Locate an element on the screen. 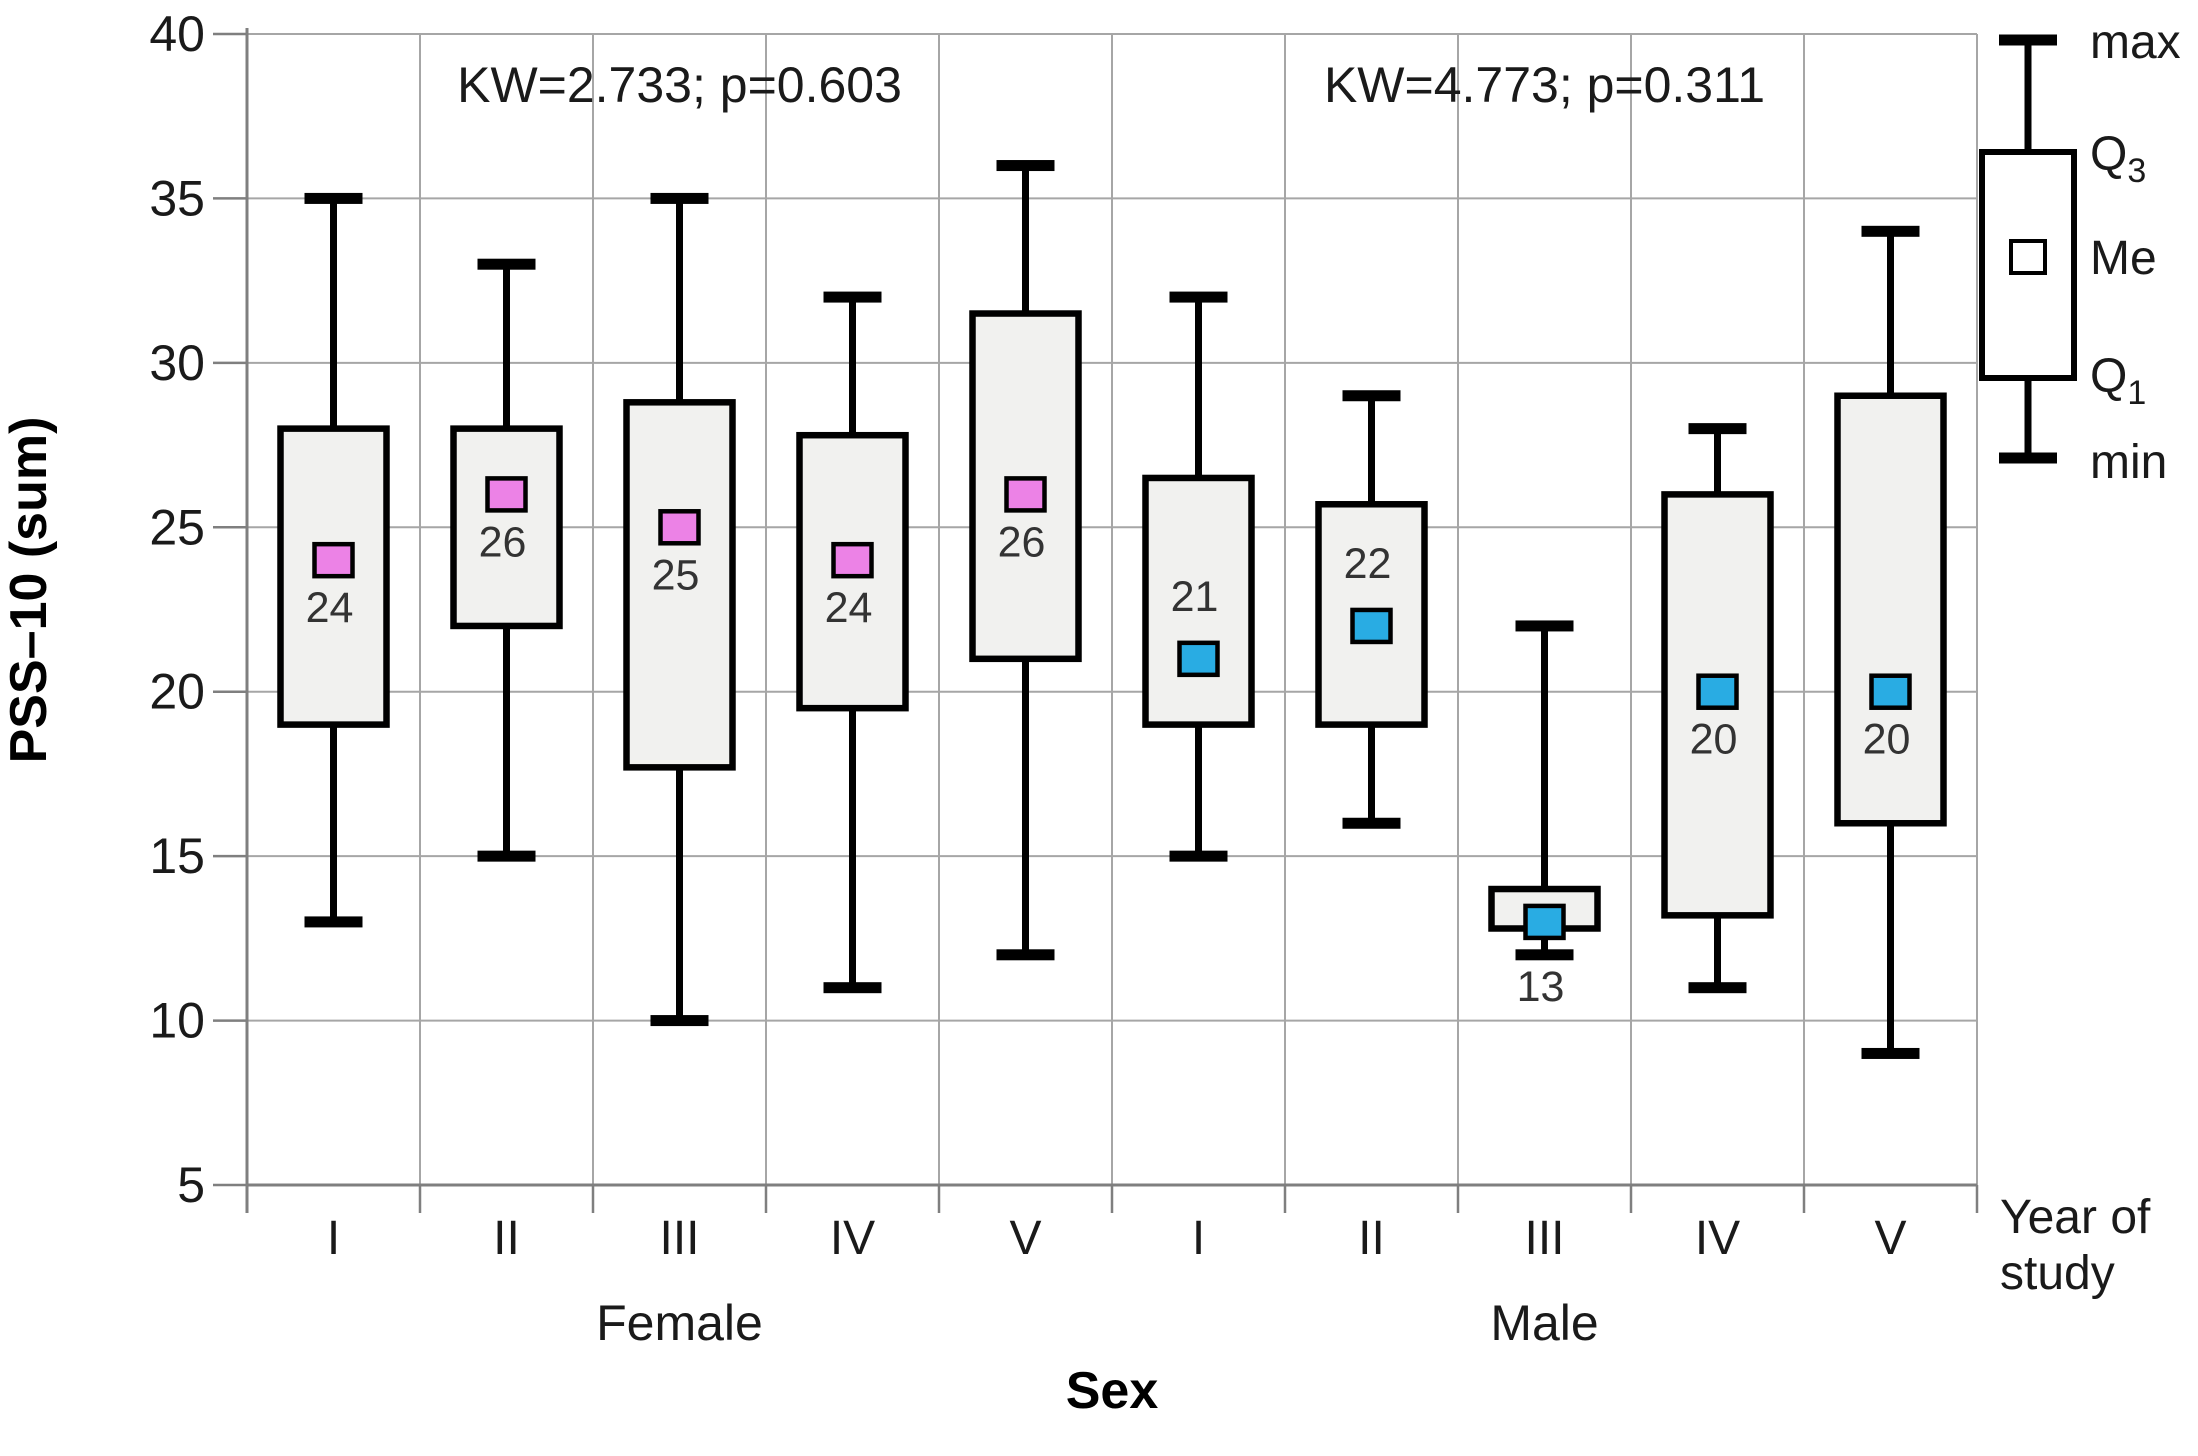 The height and width of the screenshot is (1456, 2198). legend-median-marker is located at coordinates (2028, 257).